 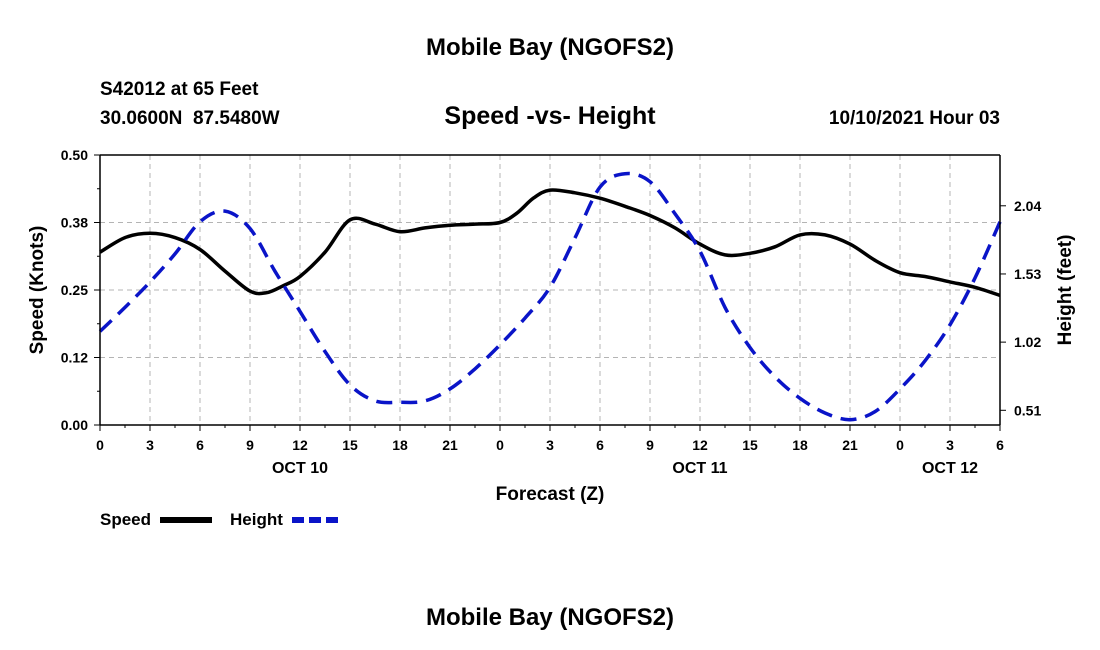 I want to click on station-label: S42012 at 65 Feet, so click(x=179, y=89).